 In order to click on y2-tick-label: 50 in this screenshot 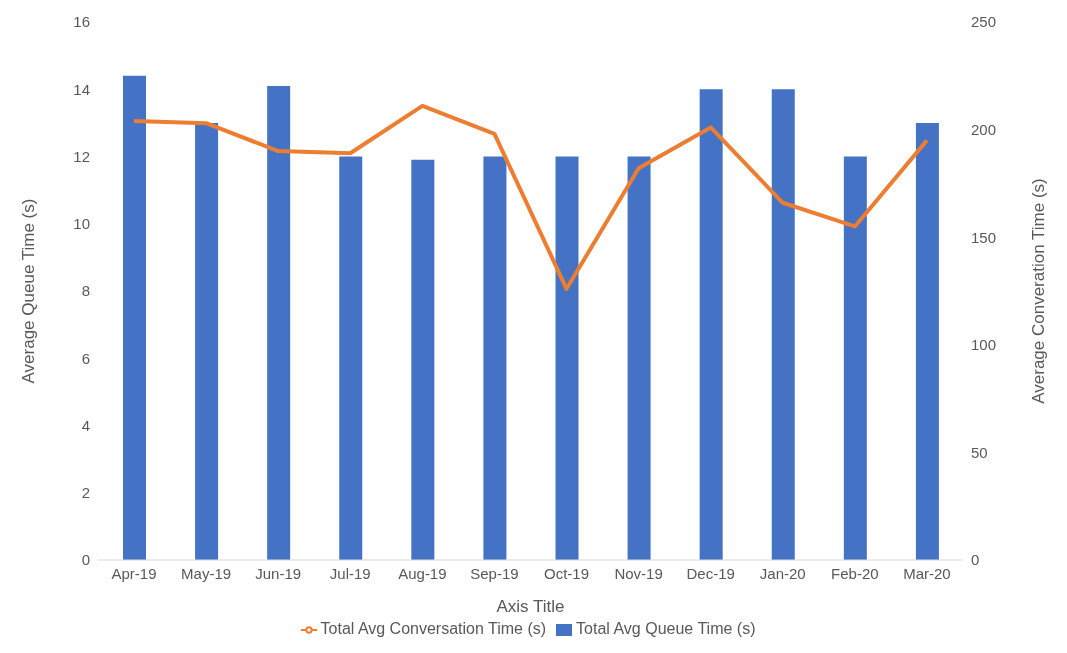, I will do `click(979, 452)`.